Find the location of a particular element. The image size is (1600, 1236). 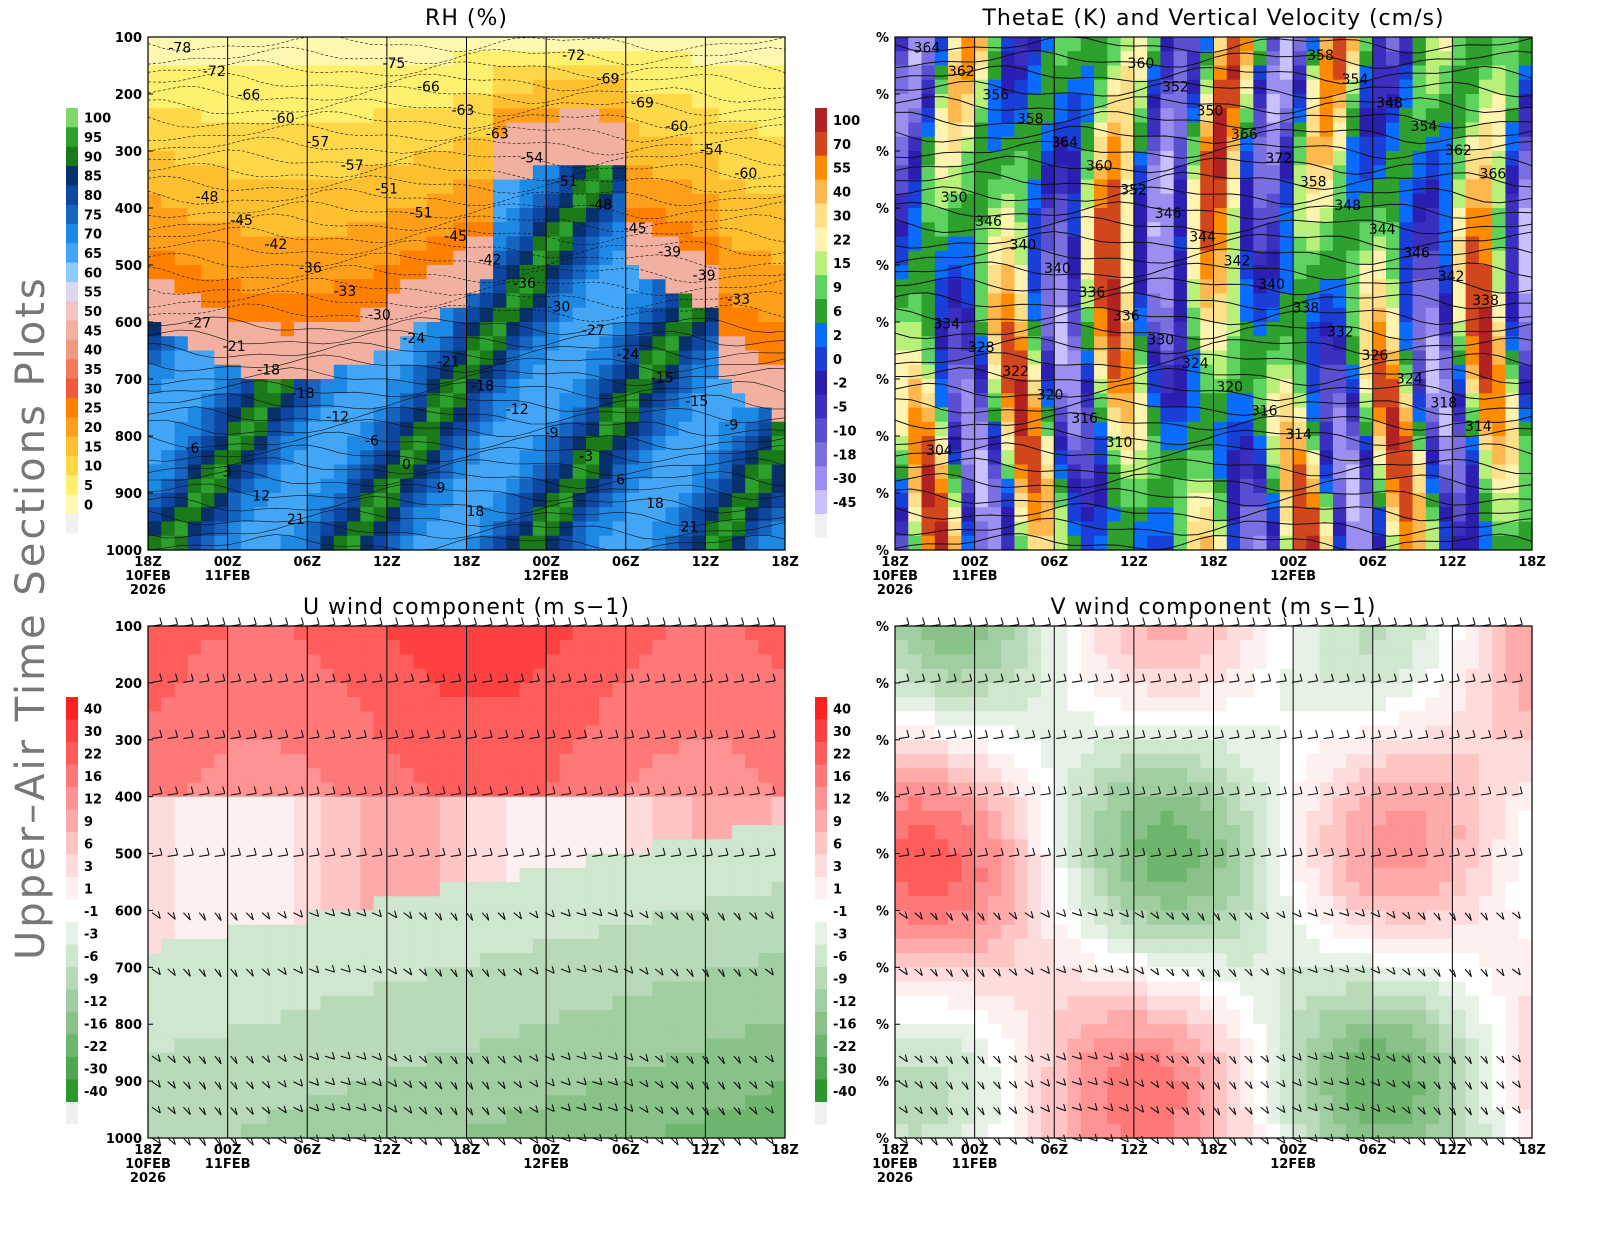

contour-label: -51 is located at coordinates (566, 182).